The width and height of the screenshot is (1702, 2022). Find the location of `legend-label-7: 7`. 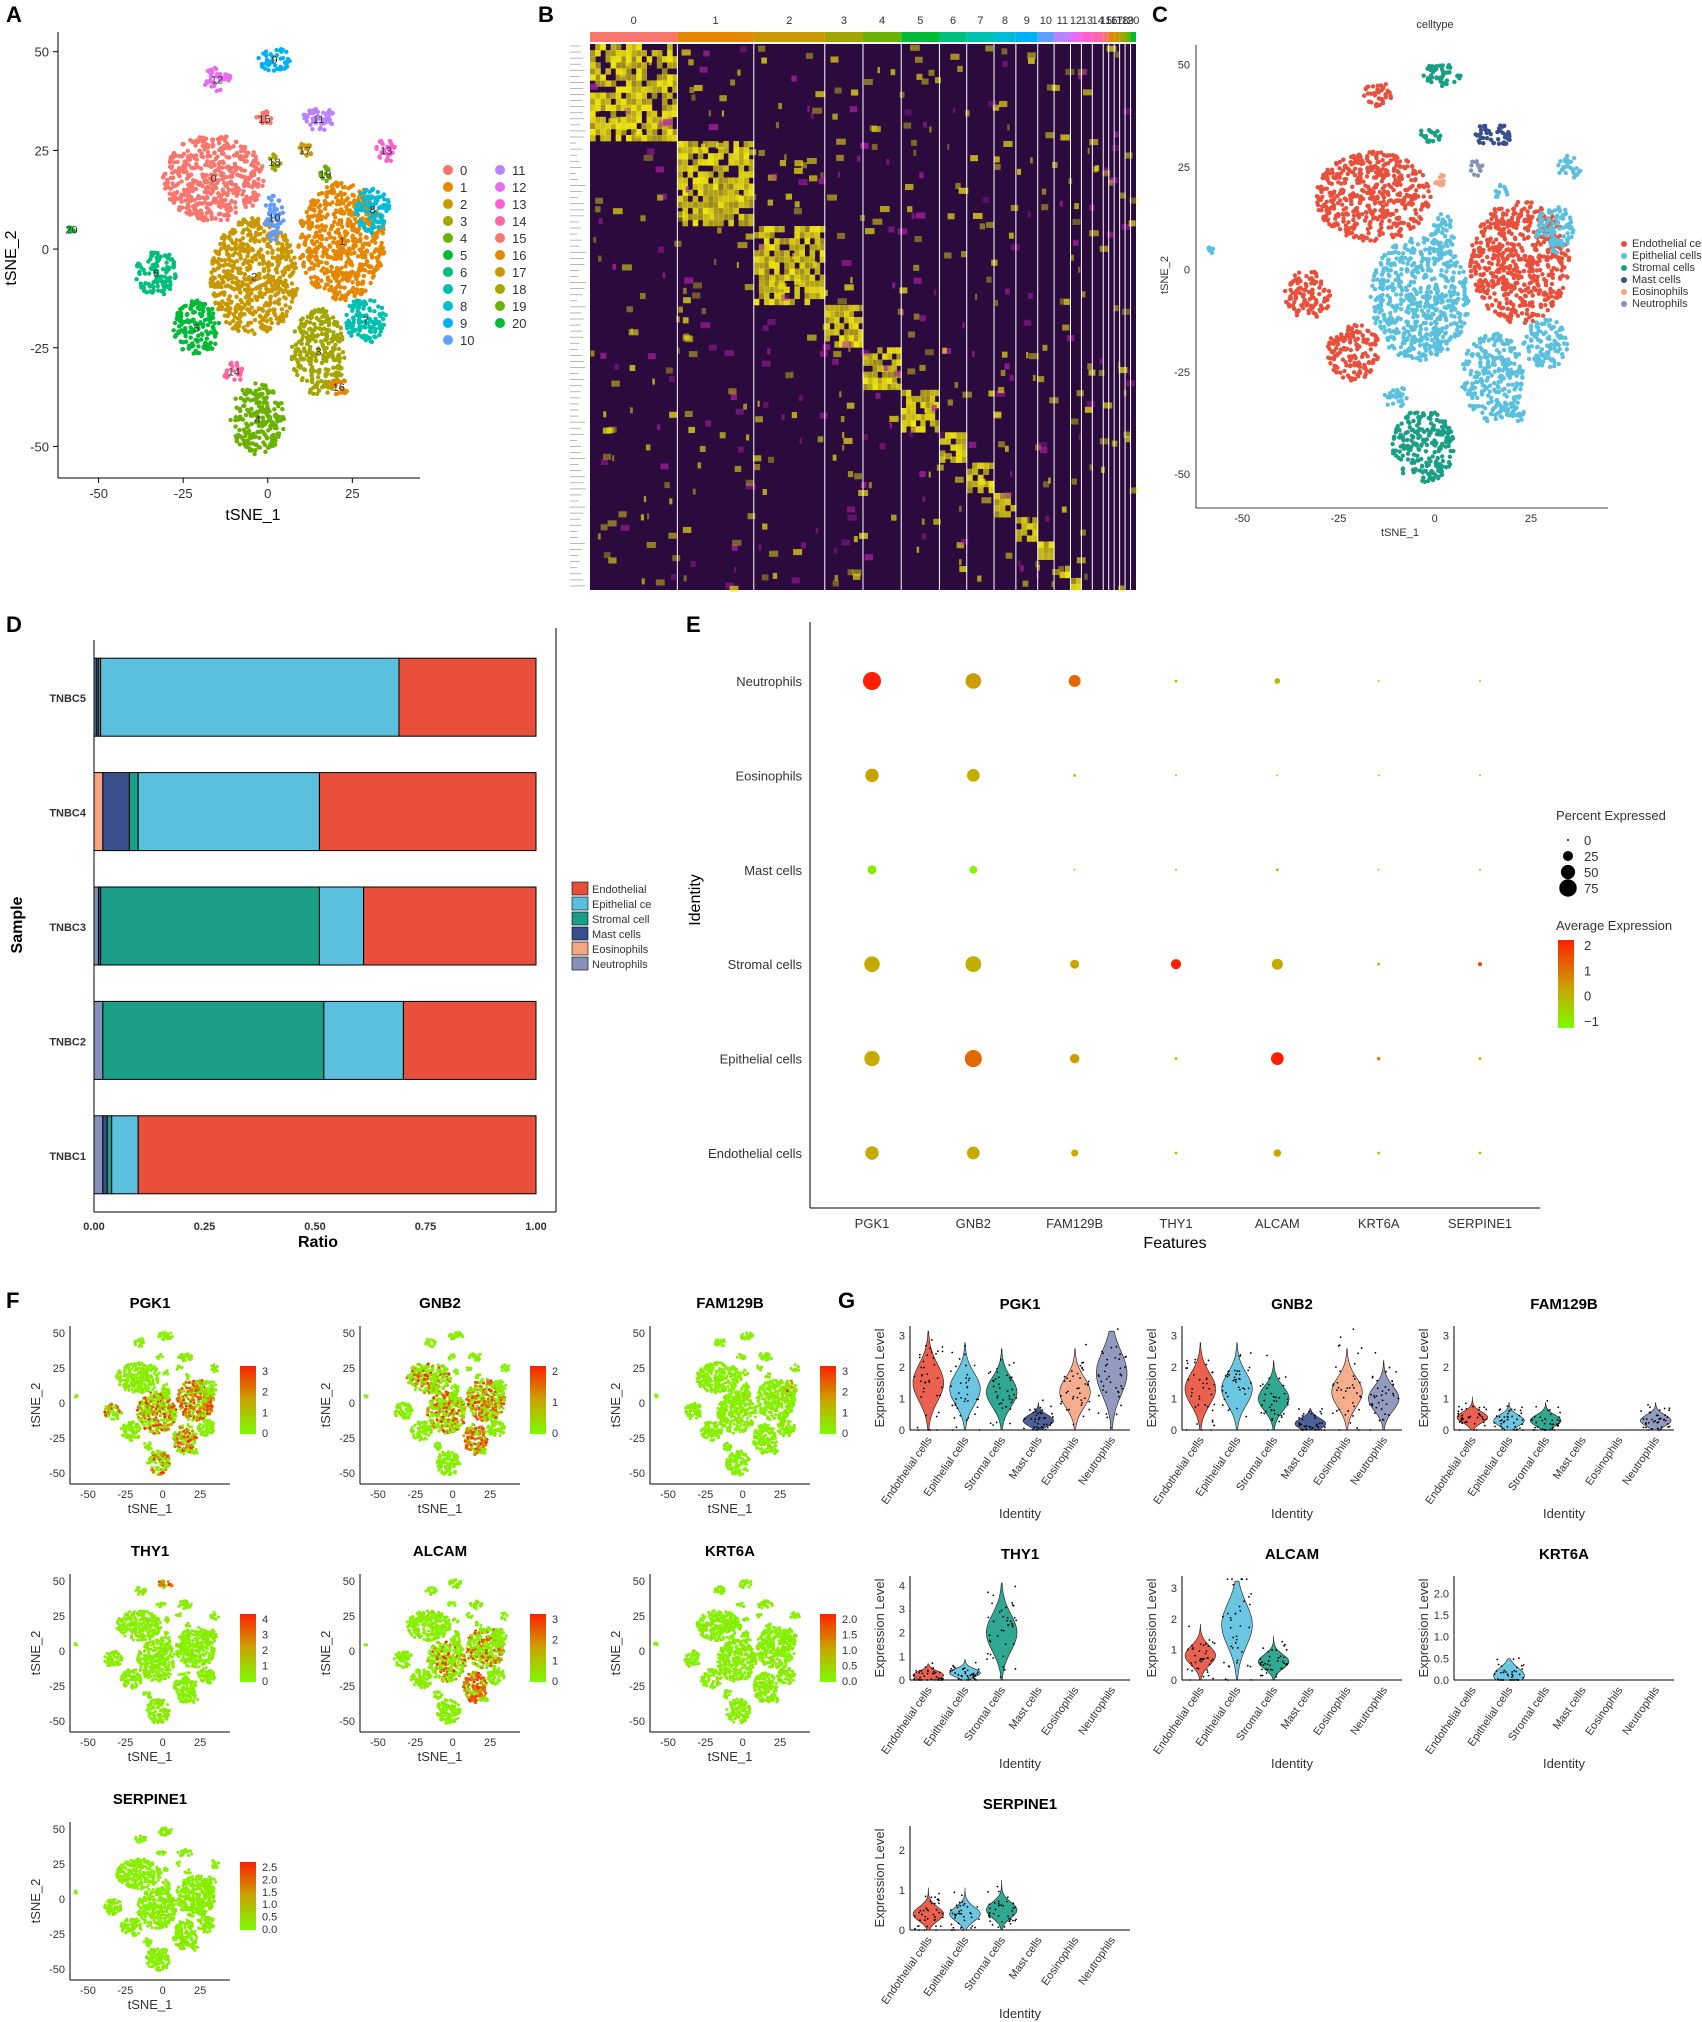

legend-label-7: 7 is located at coordinates (463, 289).